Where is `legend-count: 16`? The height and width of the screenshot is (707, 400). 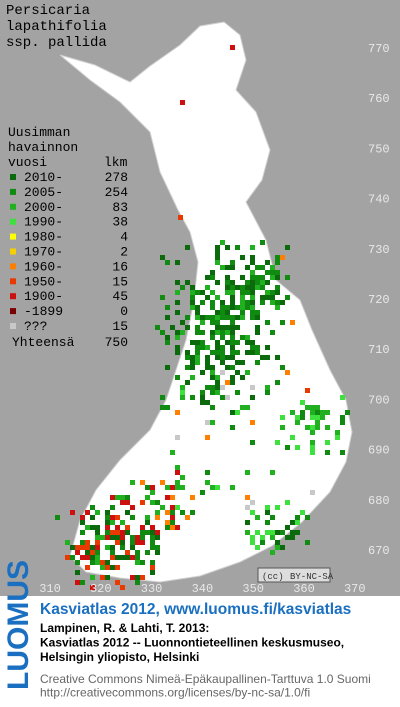 legend-count: 16 is located at coordinates (120, 266).